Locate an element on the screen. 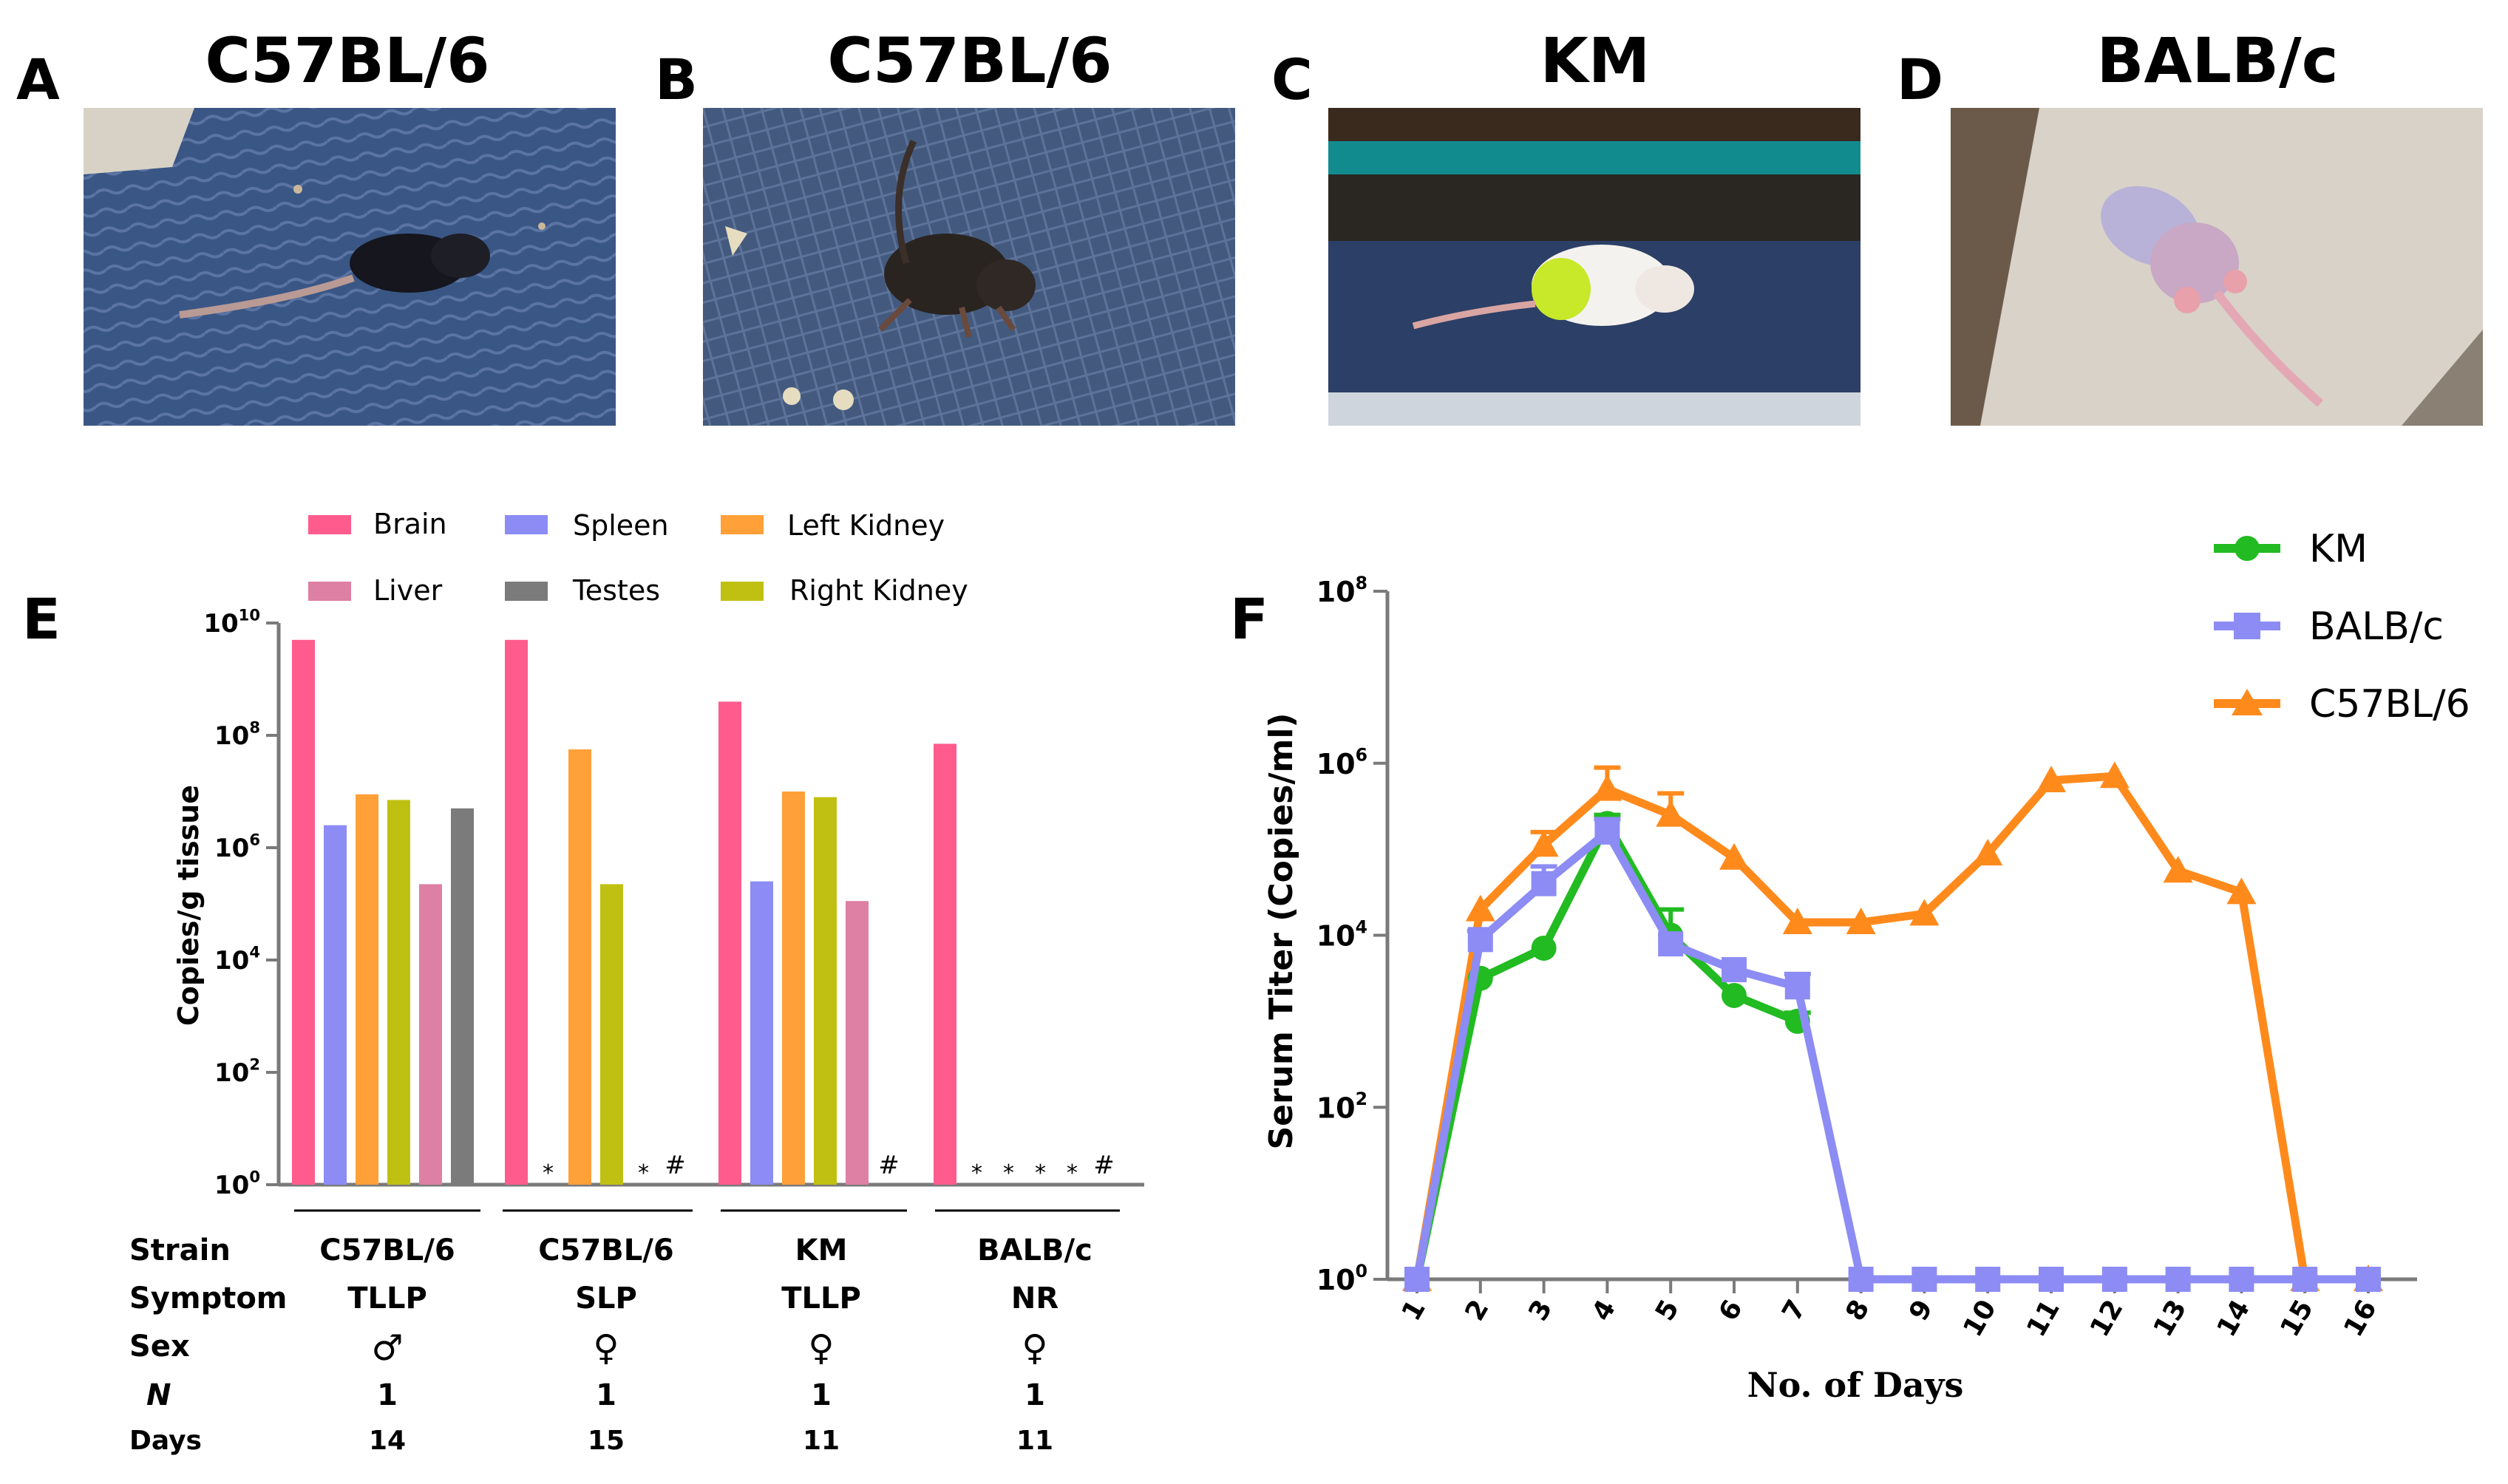 The height and width of the screenshot is (1484, 2508). f-xtick-label-14: 14 is located at coordinates (2235, 1318).